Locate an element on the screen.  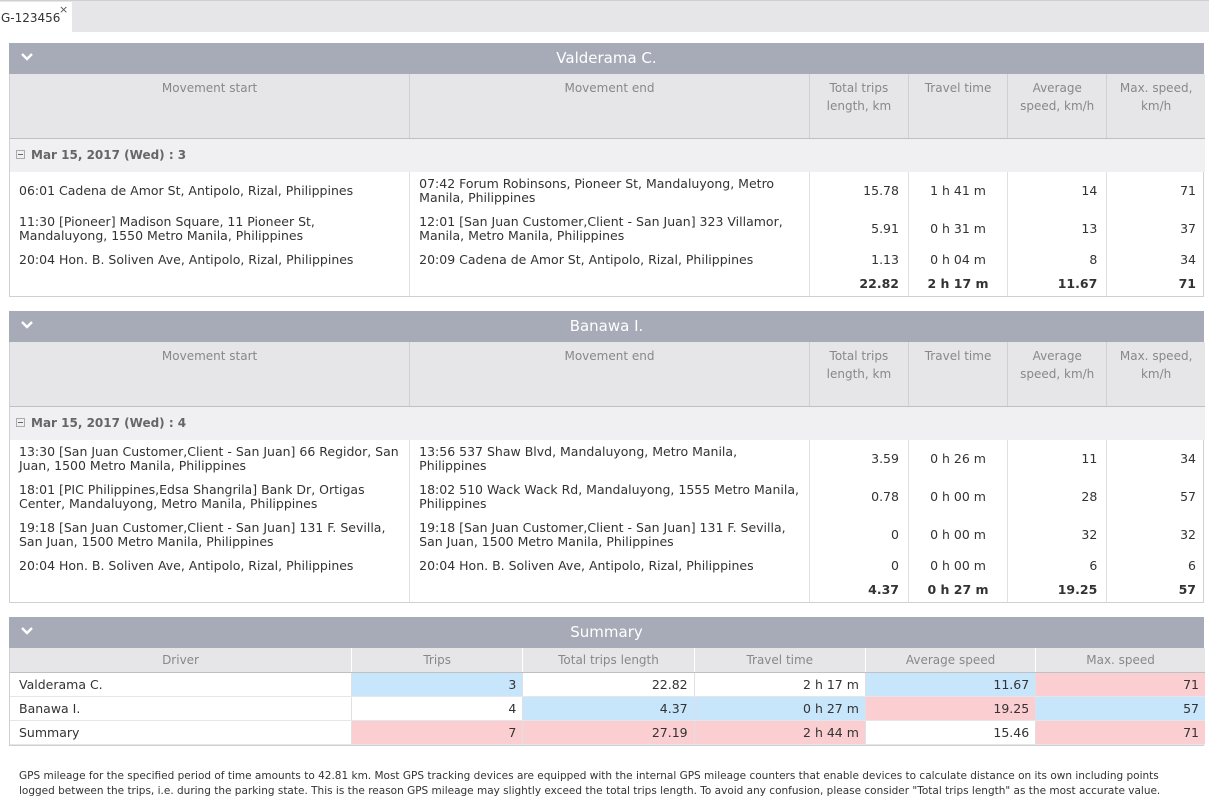
summary-average-speed: 15.46 is located at coordinates (951, 732).